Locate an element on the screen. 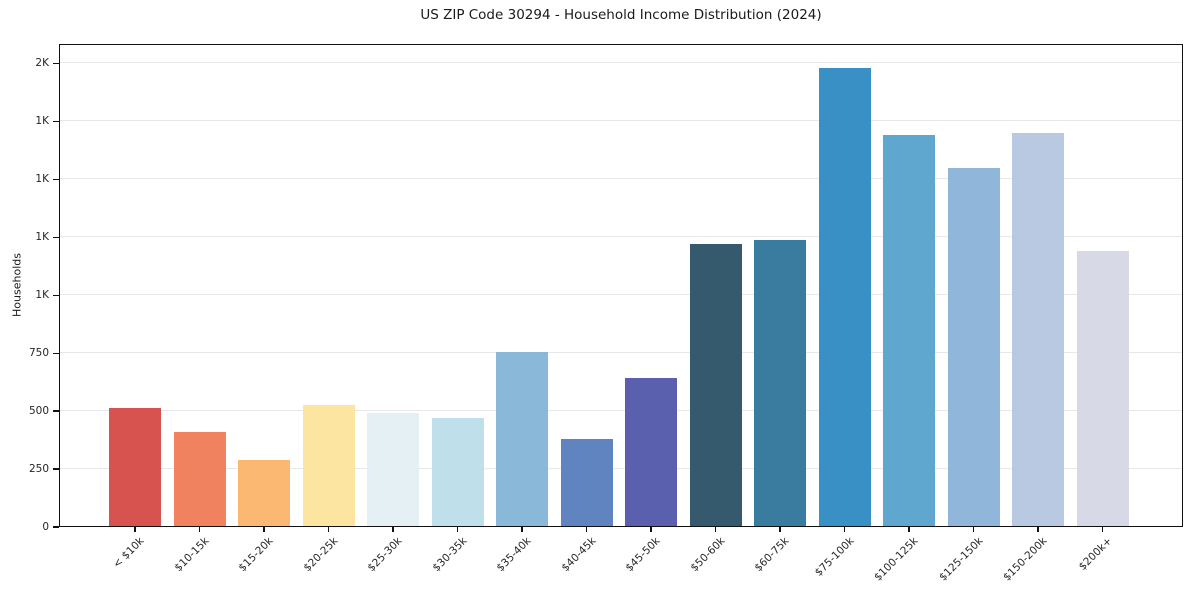 The width and height of the screenshot is (1189, 590). y-tick-label: 750 is located at coordinates (38, 353).